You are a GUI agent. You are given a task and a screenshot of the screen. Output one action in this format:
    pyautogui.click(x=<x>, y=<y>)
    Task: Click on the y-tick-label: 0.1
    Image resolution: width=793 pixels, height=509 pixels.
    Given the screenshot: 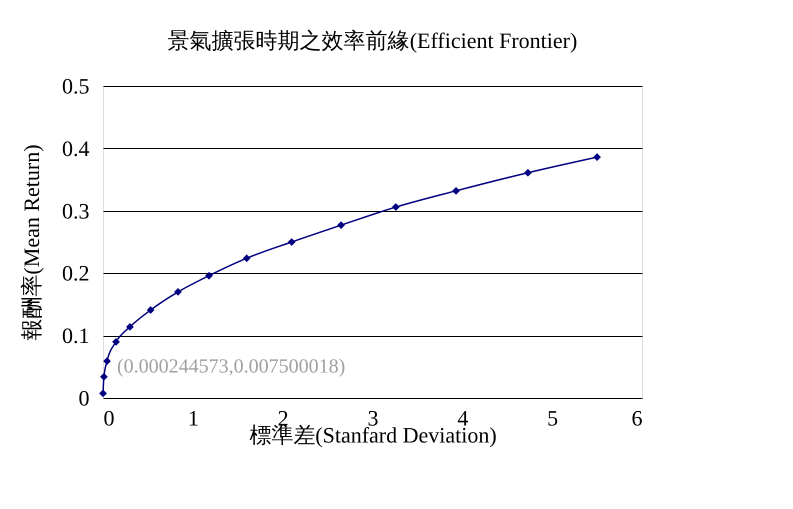 What is the action you would take?
    pyautogui.click(x=76, y=335)
    